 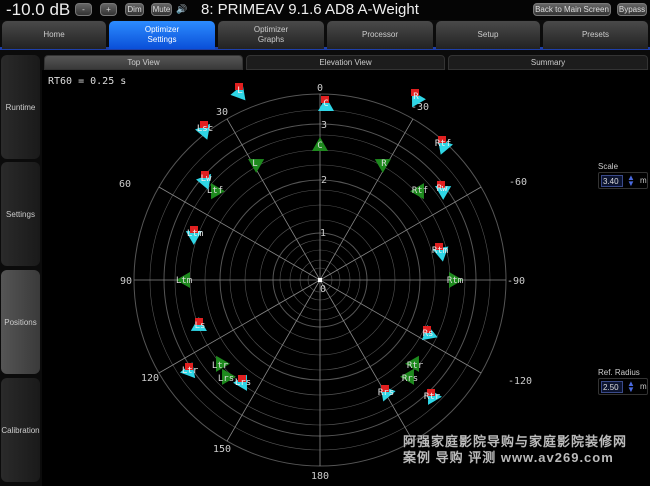 I want to click on watermark-line1: 阿强家庭影院导购与家庭影院装修网, so click(x=515, y=441).